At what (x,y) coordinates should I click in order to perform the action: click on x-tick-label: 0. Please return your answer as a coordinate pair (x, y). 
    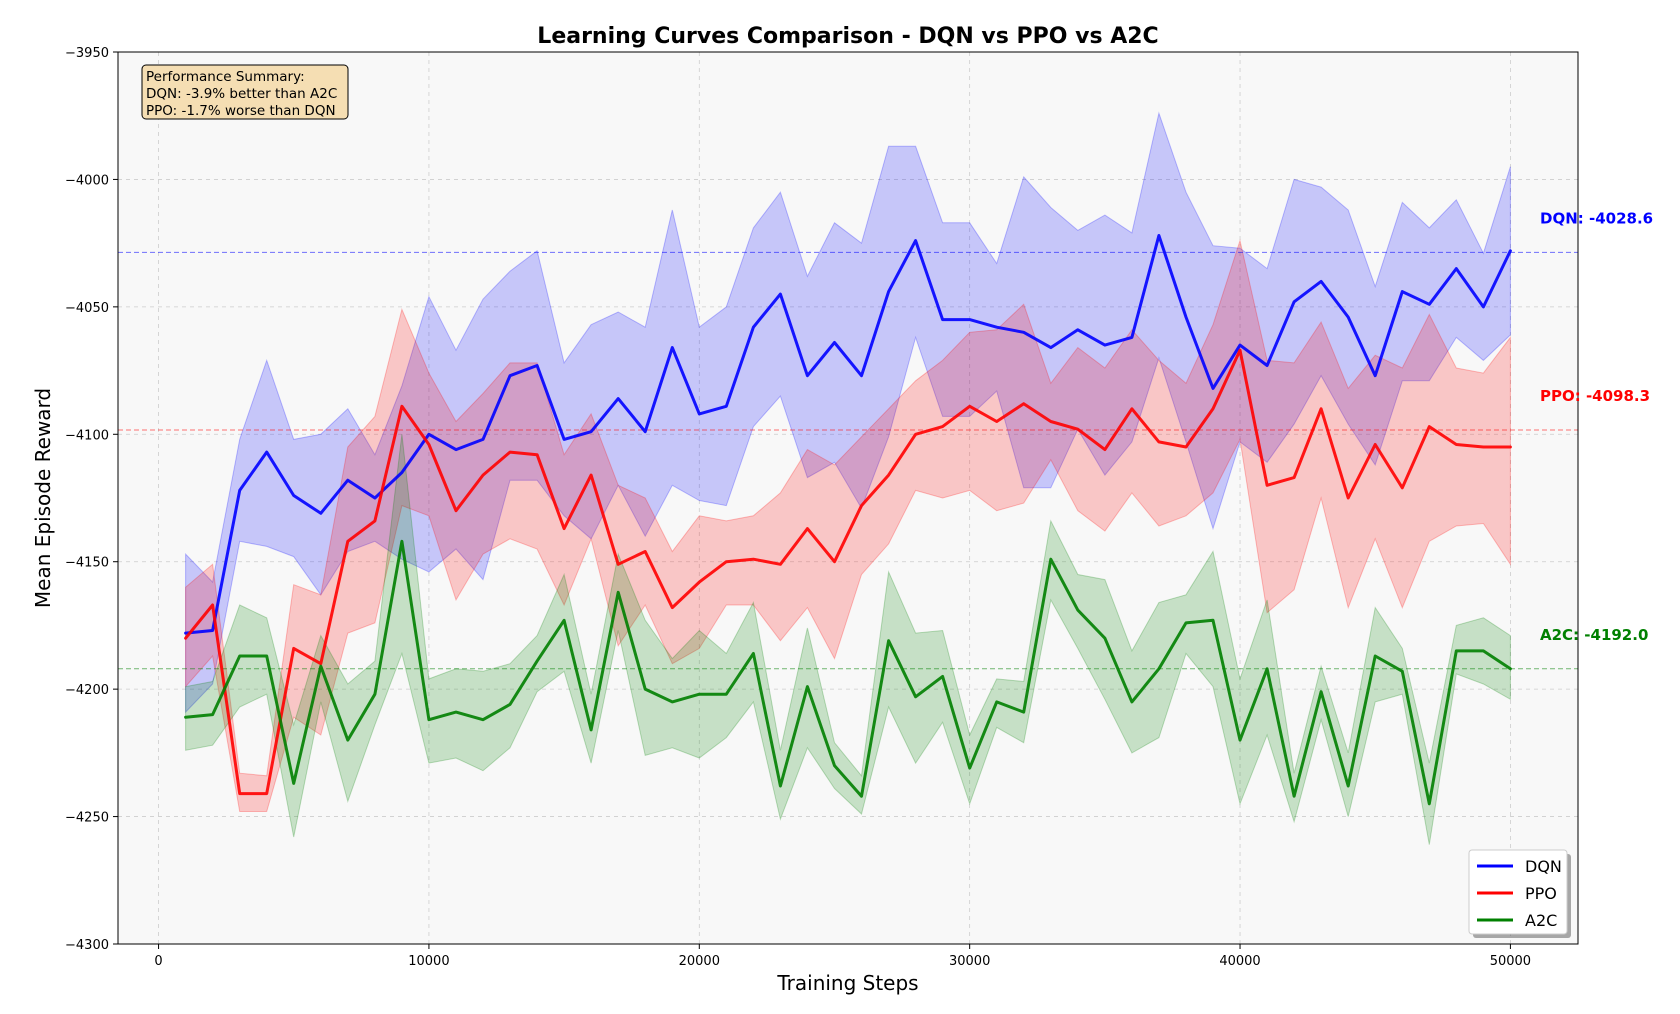
    Looking at the image, I should click on (158, 961).